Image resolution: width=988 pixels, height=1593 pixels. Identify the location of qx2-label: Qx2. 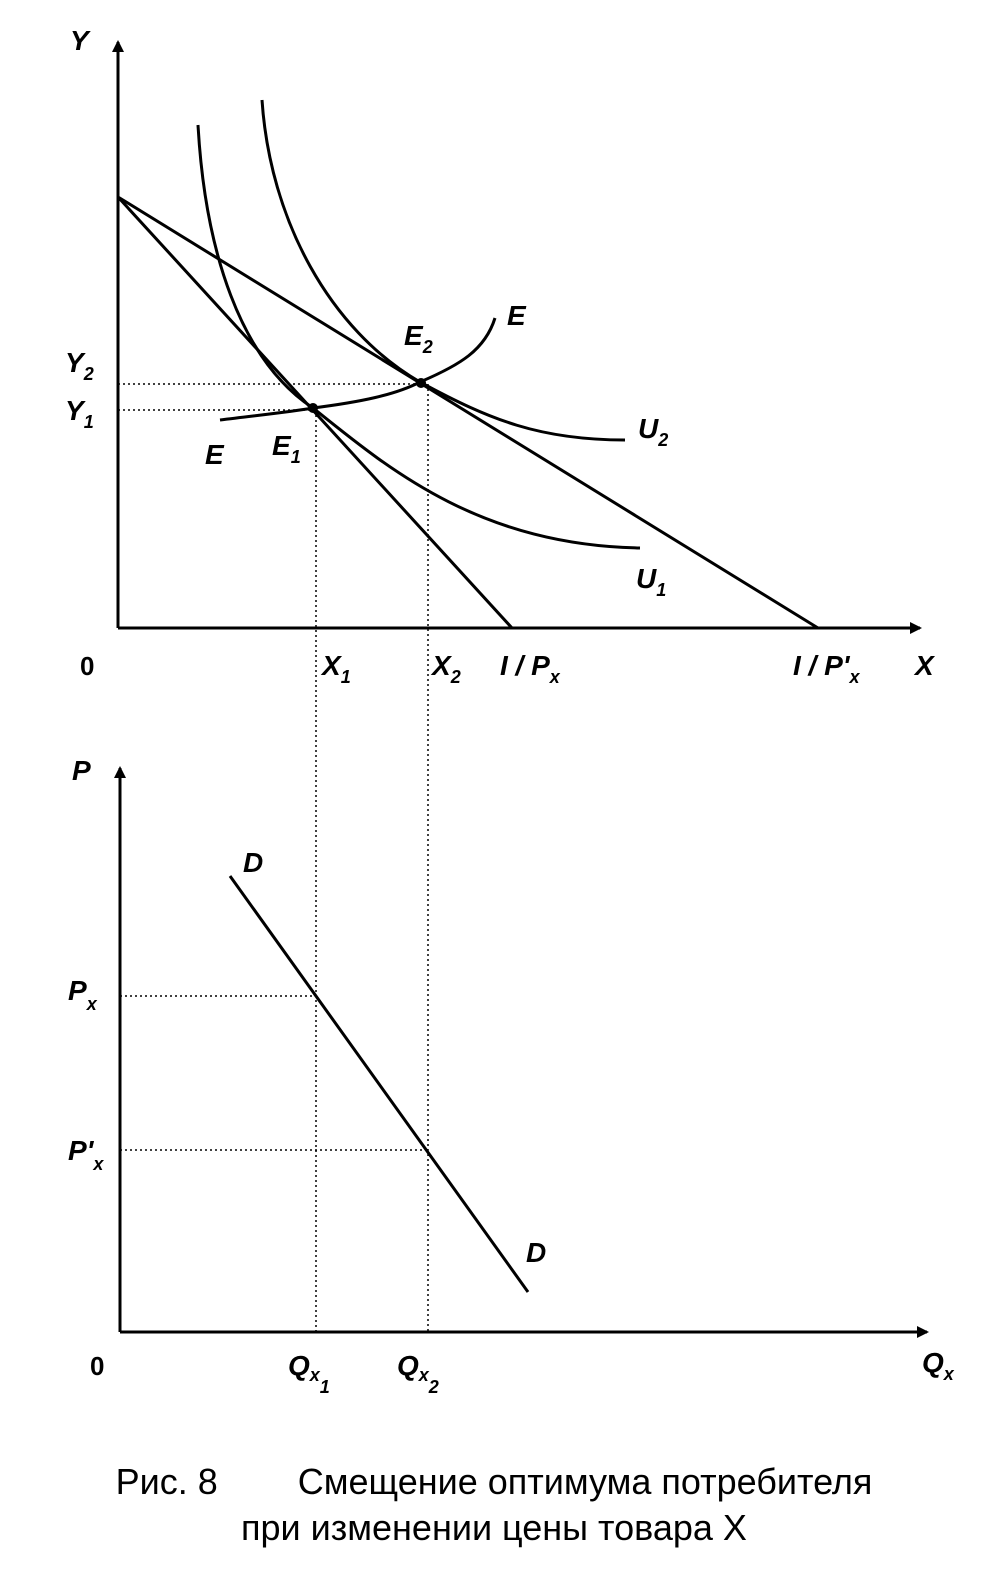
(418, 1373).